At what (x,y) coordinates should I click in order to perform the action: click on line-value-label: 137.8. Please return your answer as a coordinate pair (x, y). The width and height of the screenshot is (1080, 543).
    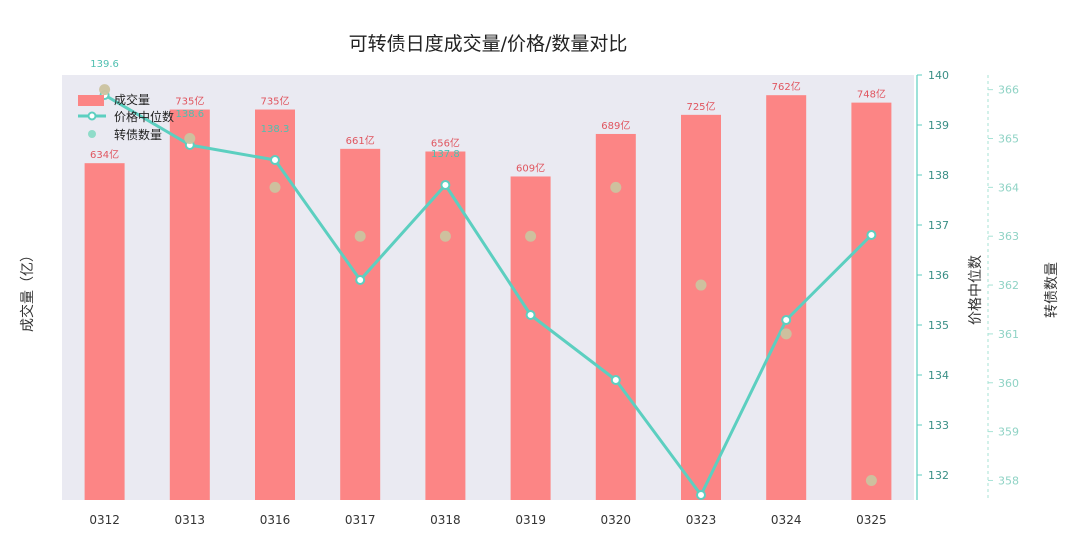
    Looking at the image, I should click on (445, 154).